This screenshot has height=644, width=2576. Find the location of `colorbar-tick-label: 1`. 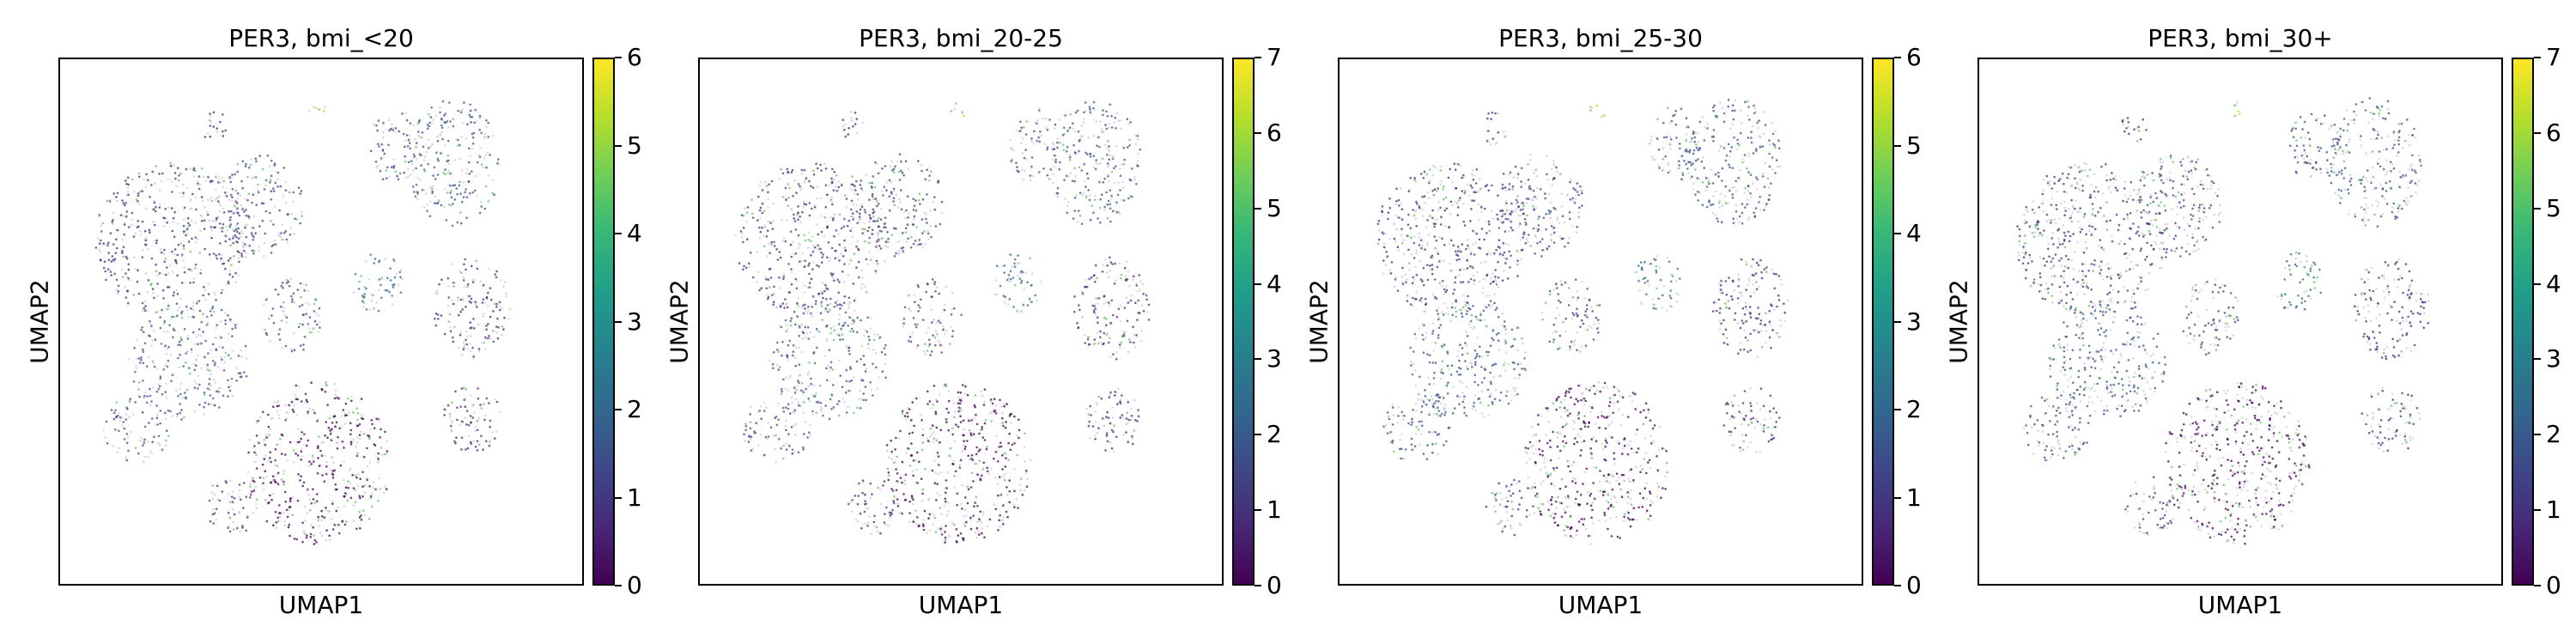

colorbar-tick-label: 1 is located at coordinates (1274, 510).